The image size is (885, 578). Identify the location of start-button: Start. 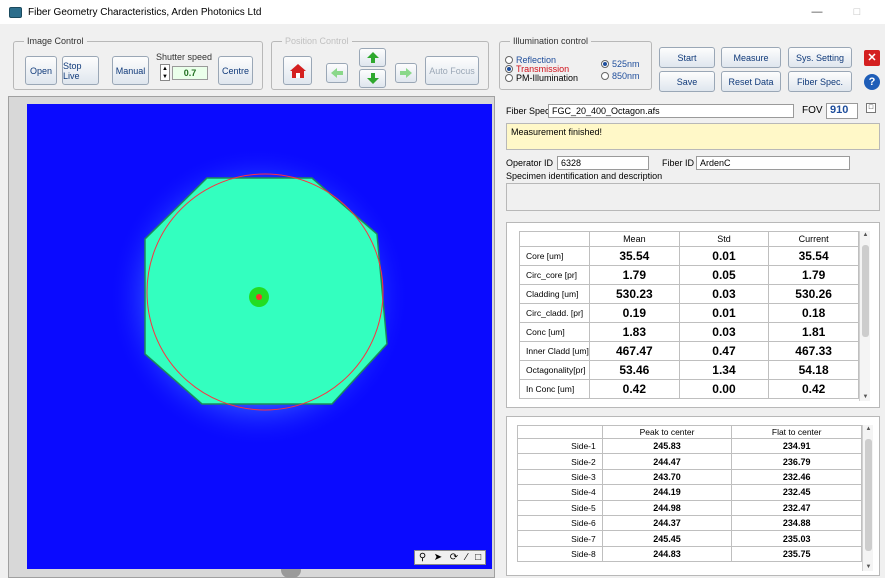
(687, 57).